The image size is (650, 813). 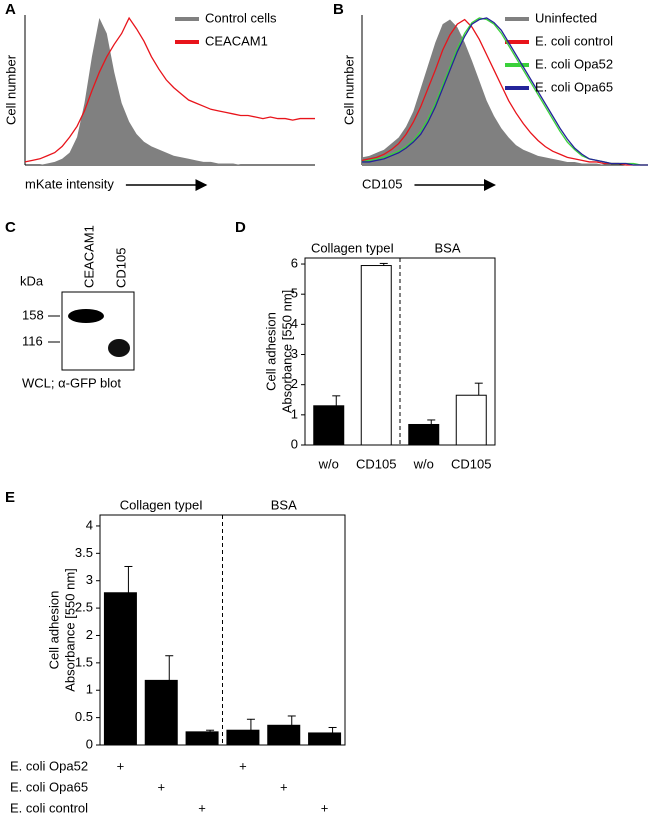 I want to click on legend-label: E. coli control, so click(x=574, y=40).